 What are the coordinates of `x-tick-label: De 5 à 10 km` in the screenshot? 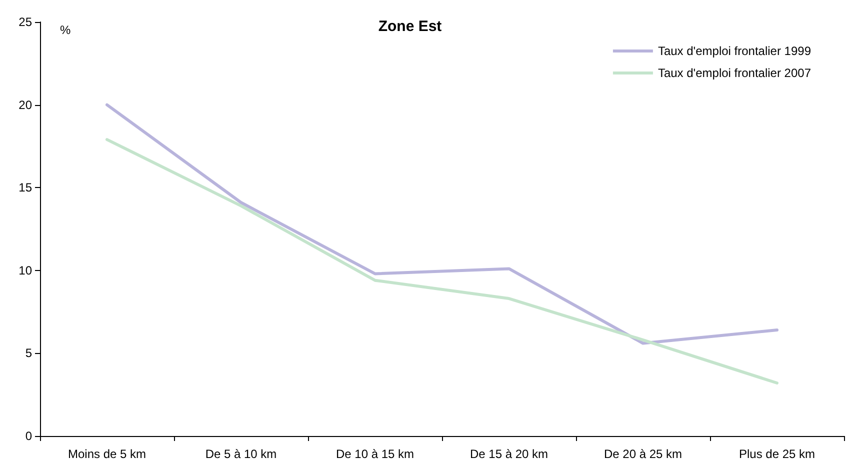 It's located at (241, 454).